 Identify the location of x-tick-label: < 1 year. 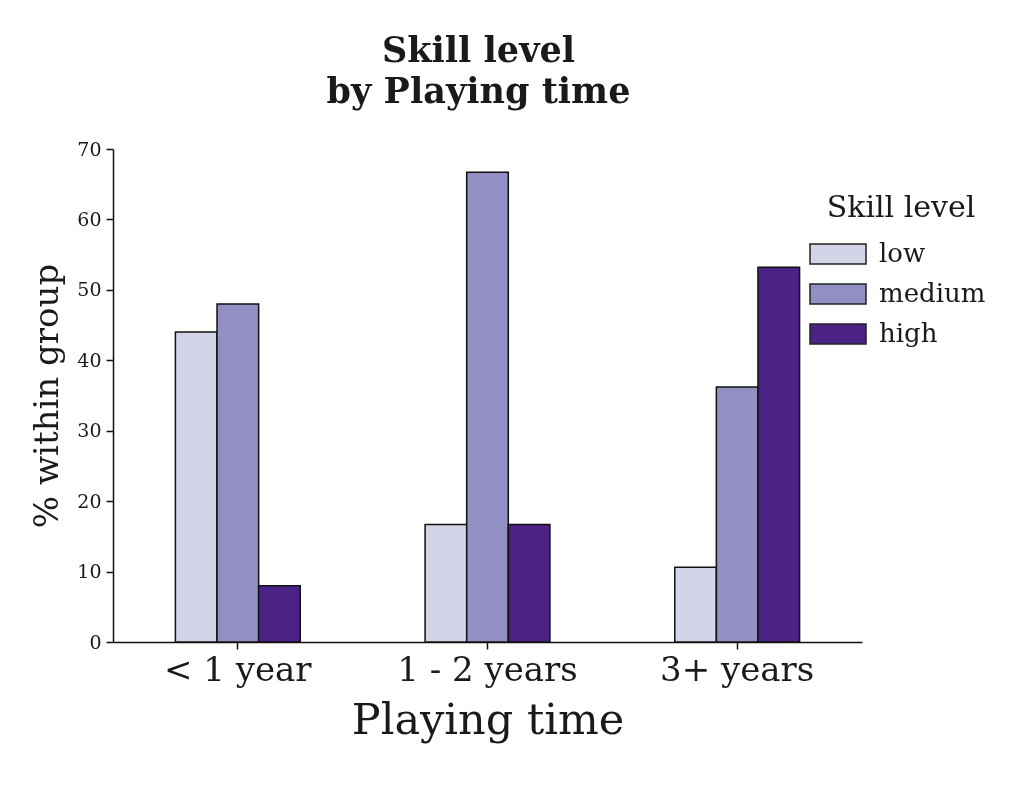
(238, 668).